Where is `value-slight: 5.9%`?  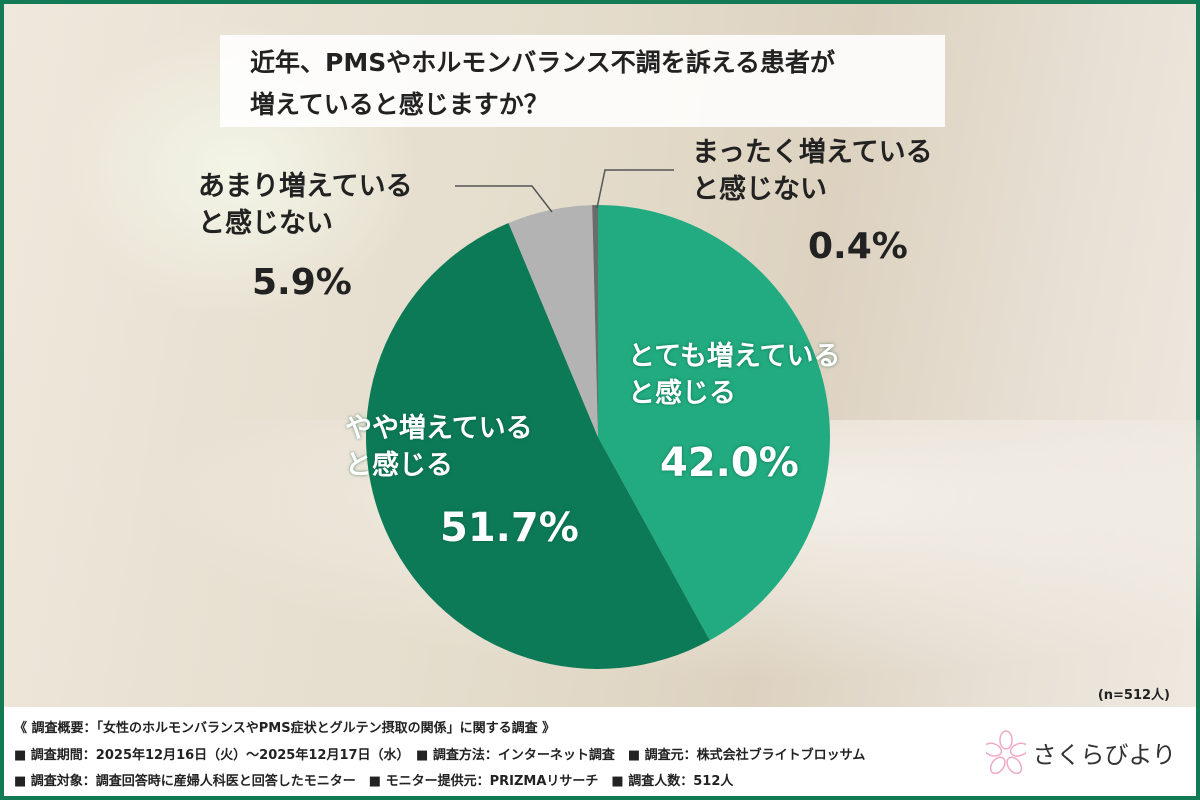
value-slight: 5.9% is located at coordinates (302, 282).